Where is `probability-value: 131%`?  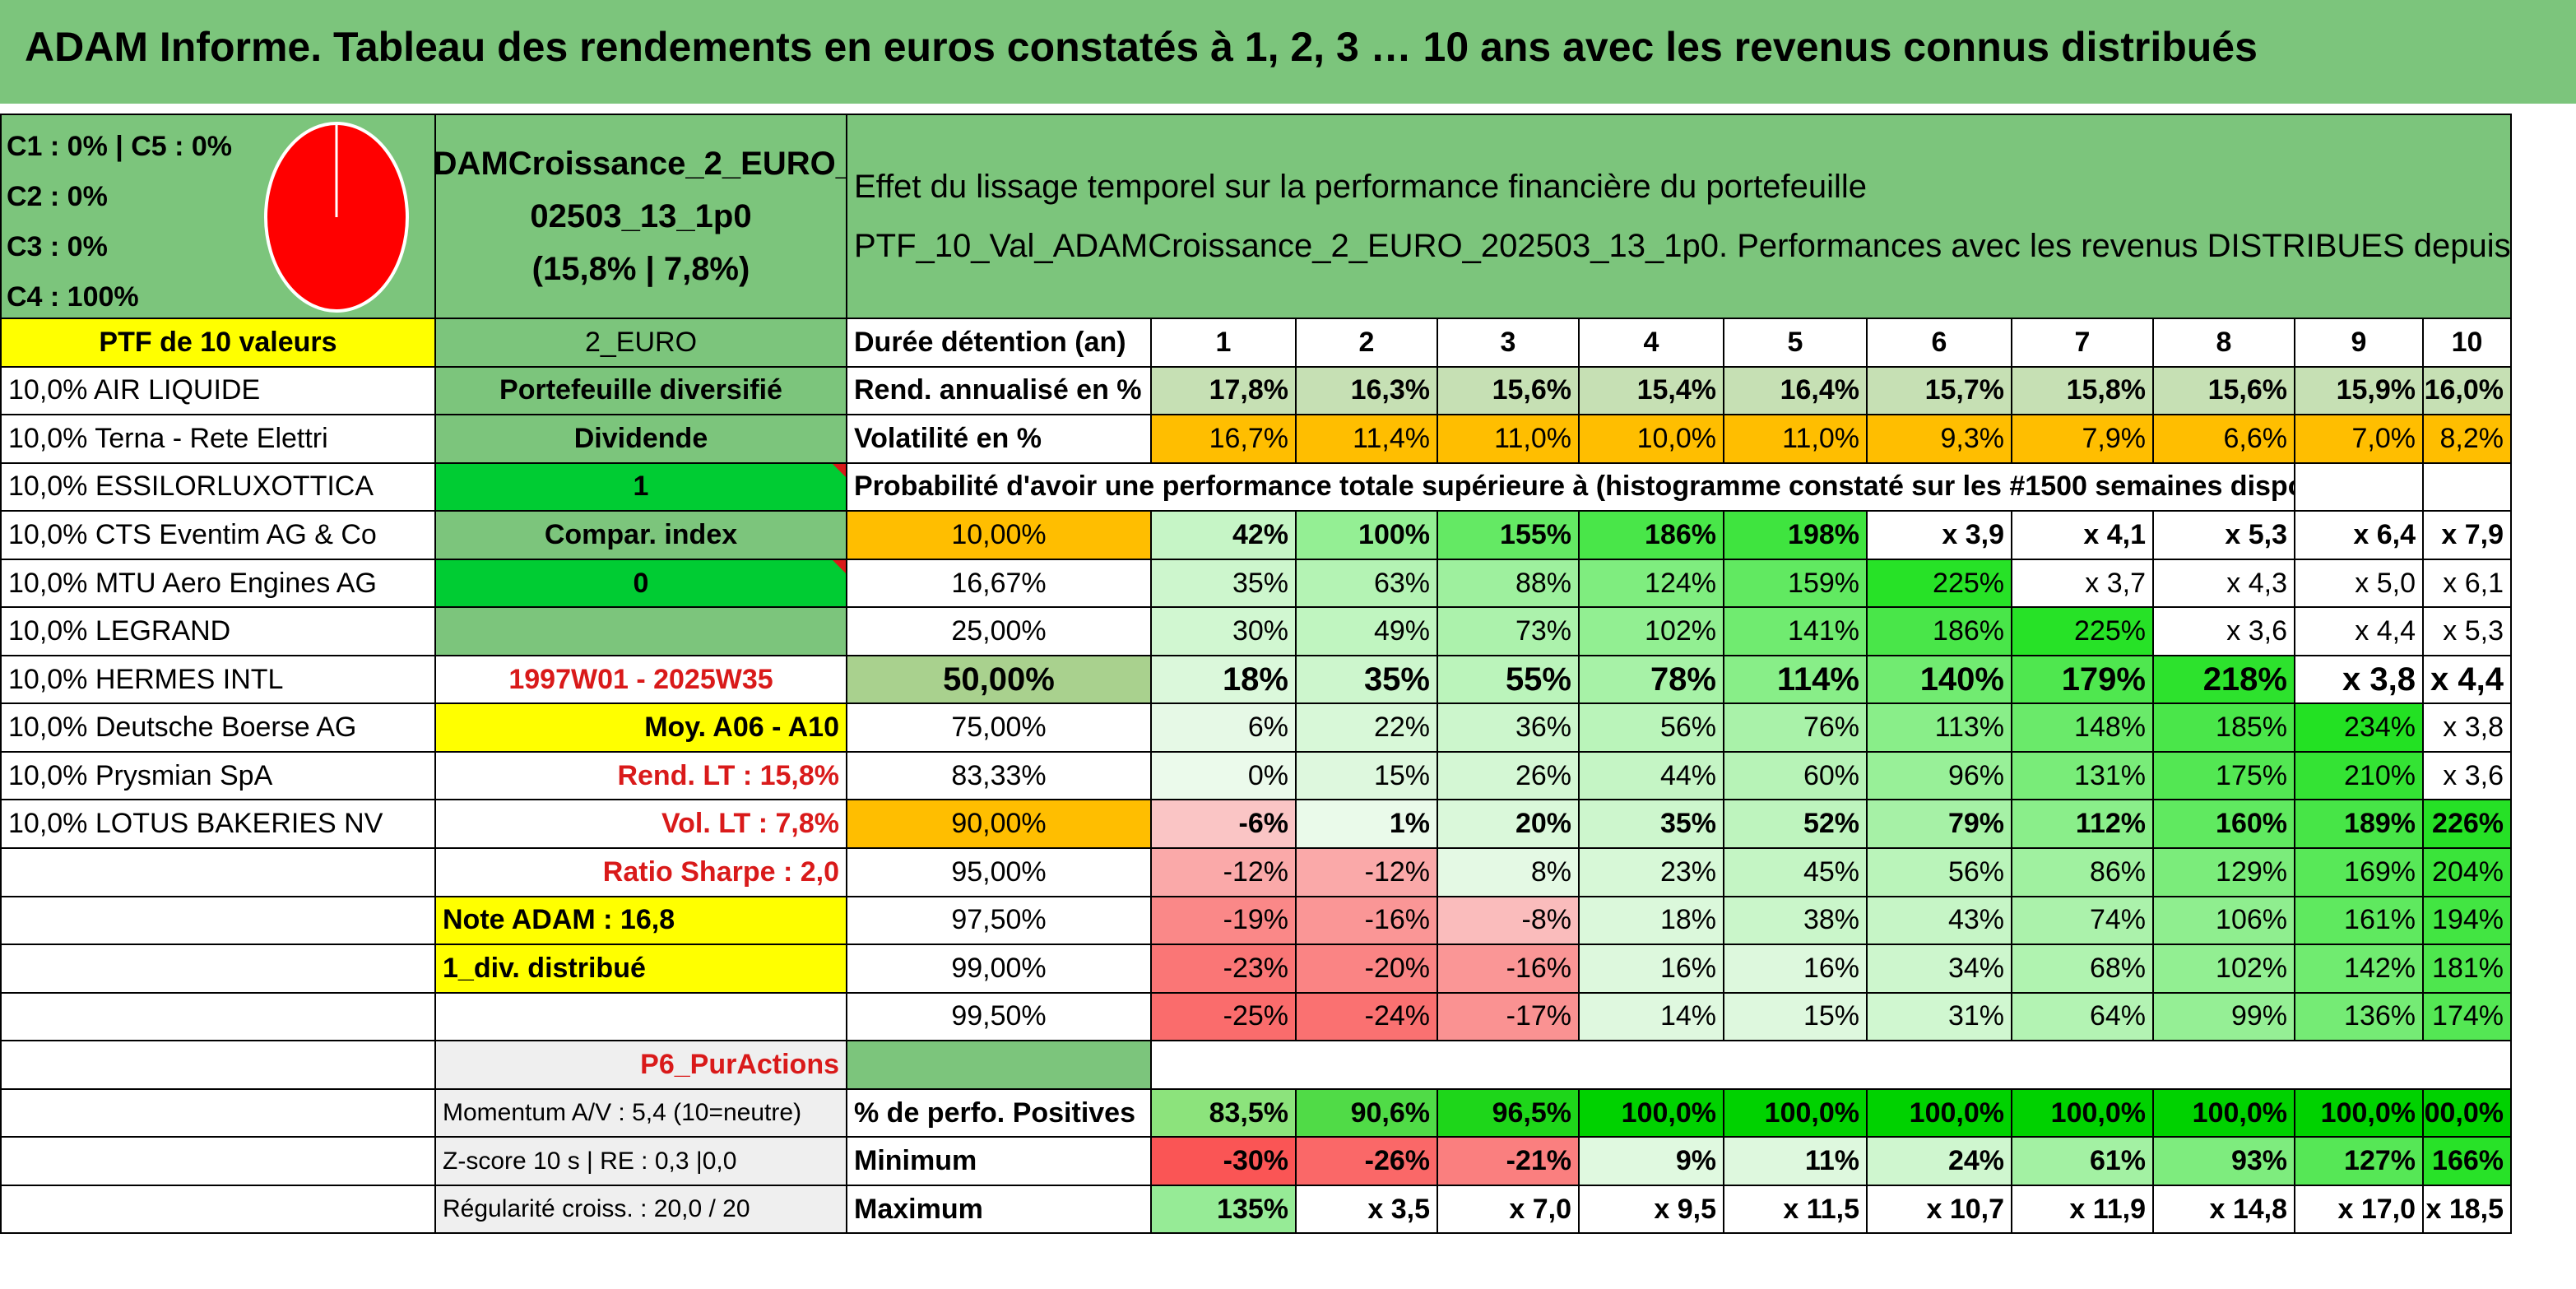 probability-value: 131% is located at coordinates (2083, 776).